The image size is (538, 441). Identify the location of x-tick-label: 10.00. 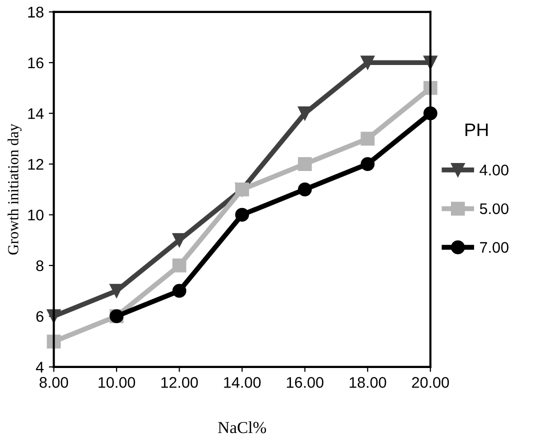
(117, 382).